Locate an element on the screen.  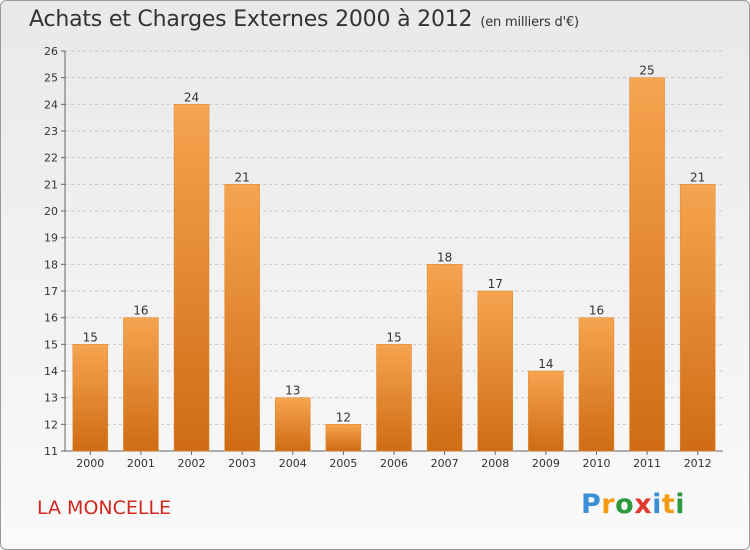
y-tick-label: 24 is located at coordinates (51, 104).